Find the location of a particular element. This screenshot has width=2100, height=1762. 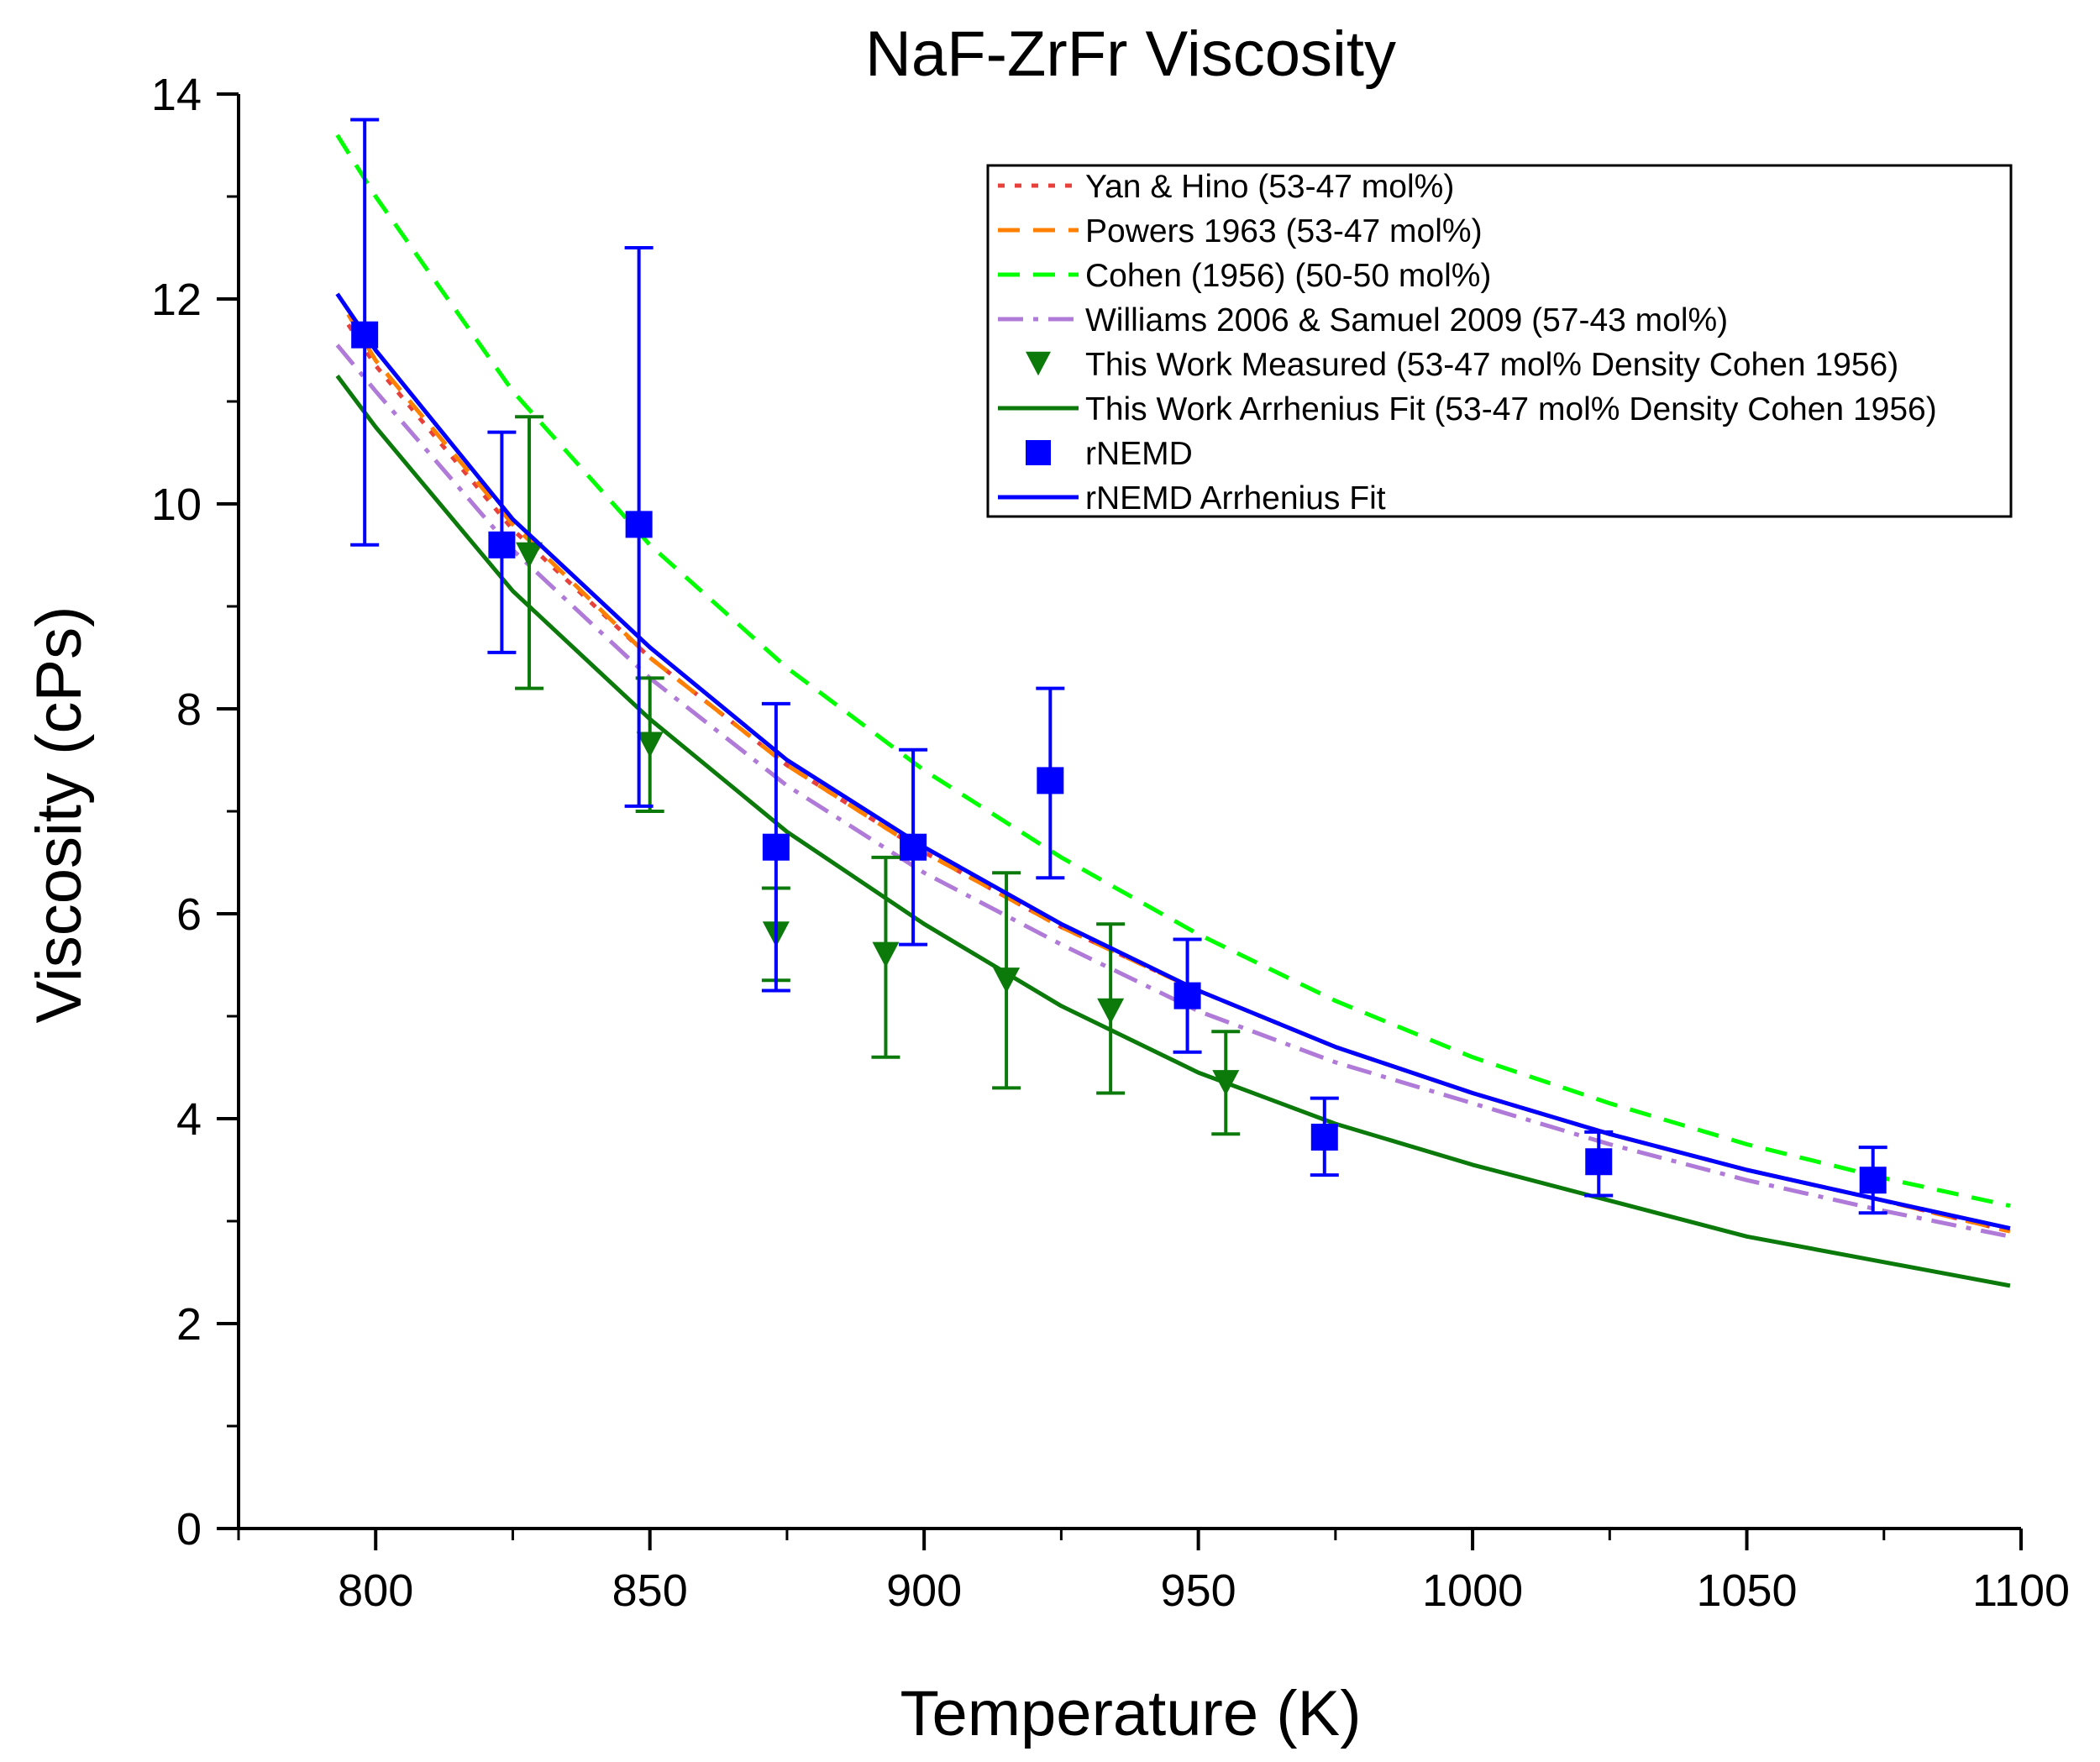

legend-item: Powers 1963 (53-47 mol%) is located at coordinates (1240, 231).